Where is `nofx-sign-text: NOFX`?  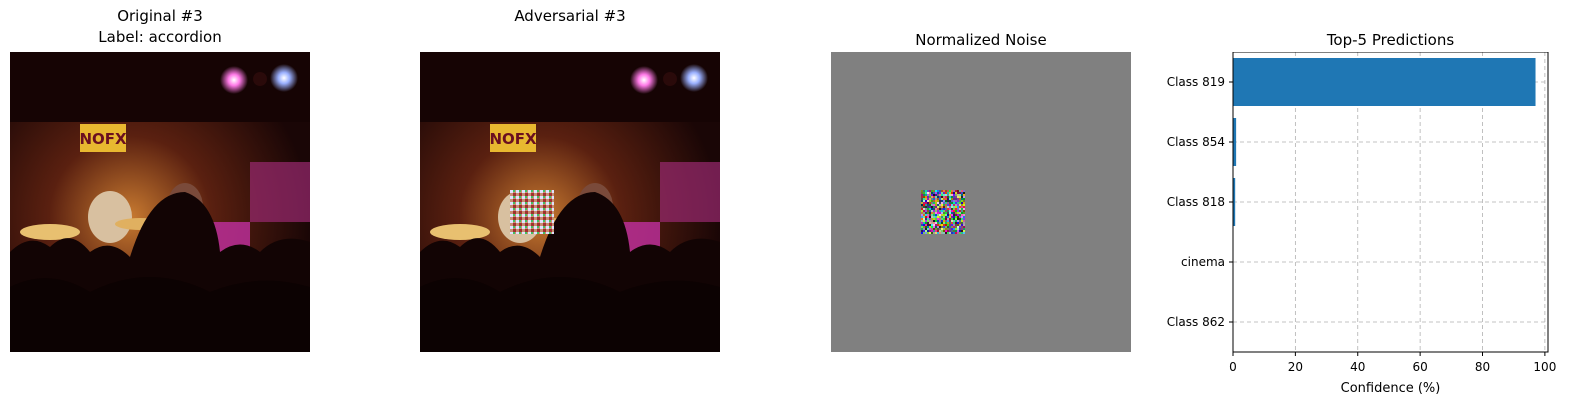 nofx-sign-text: NOFX is located at coordinates (103, 139).